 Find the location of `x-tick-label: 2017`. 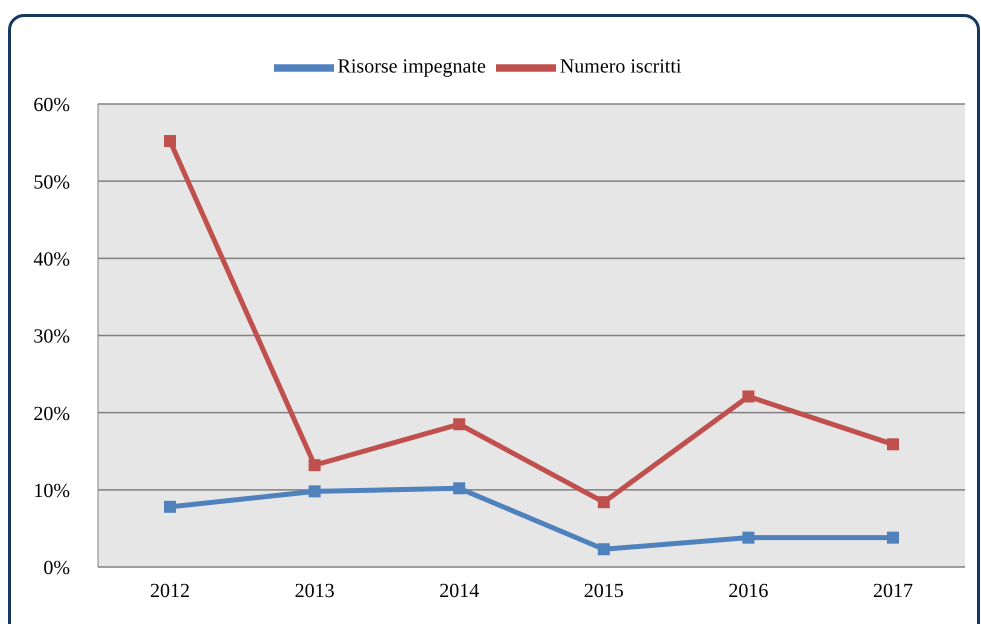

x-tick-label: 2017 is located at coordinates (893, 591).